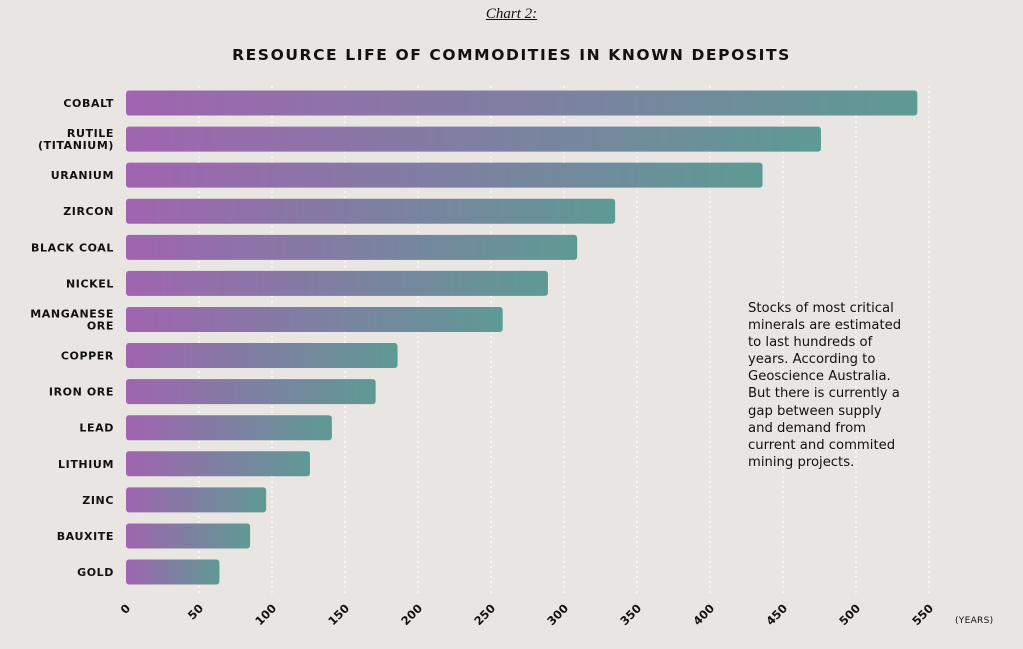 The height and width of the screenshot is (649, 1023). I want to click on category-label: ZIRCON, so click(88, 211).